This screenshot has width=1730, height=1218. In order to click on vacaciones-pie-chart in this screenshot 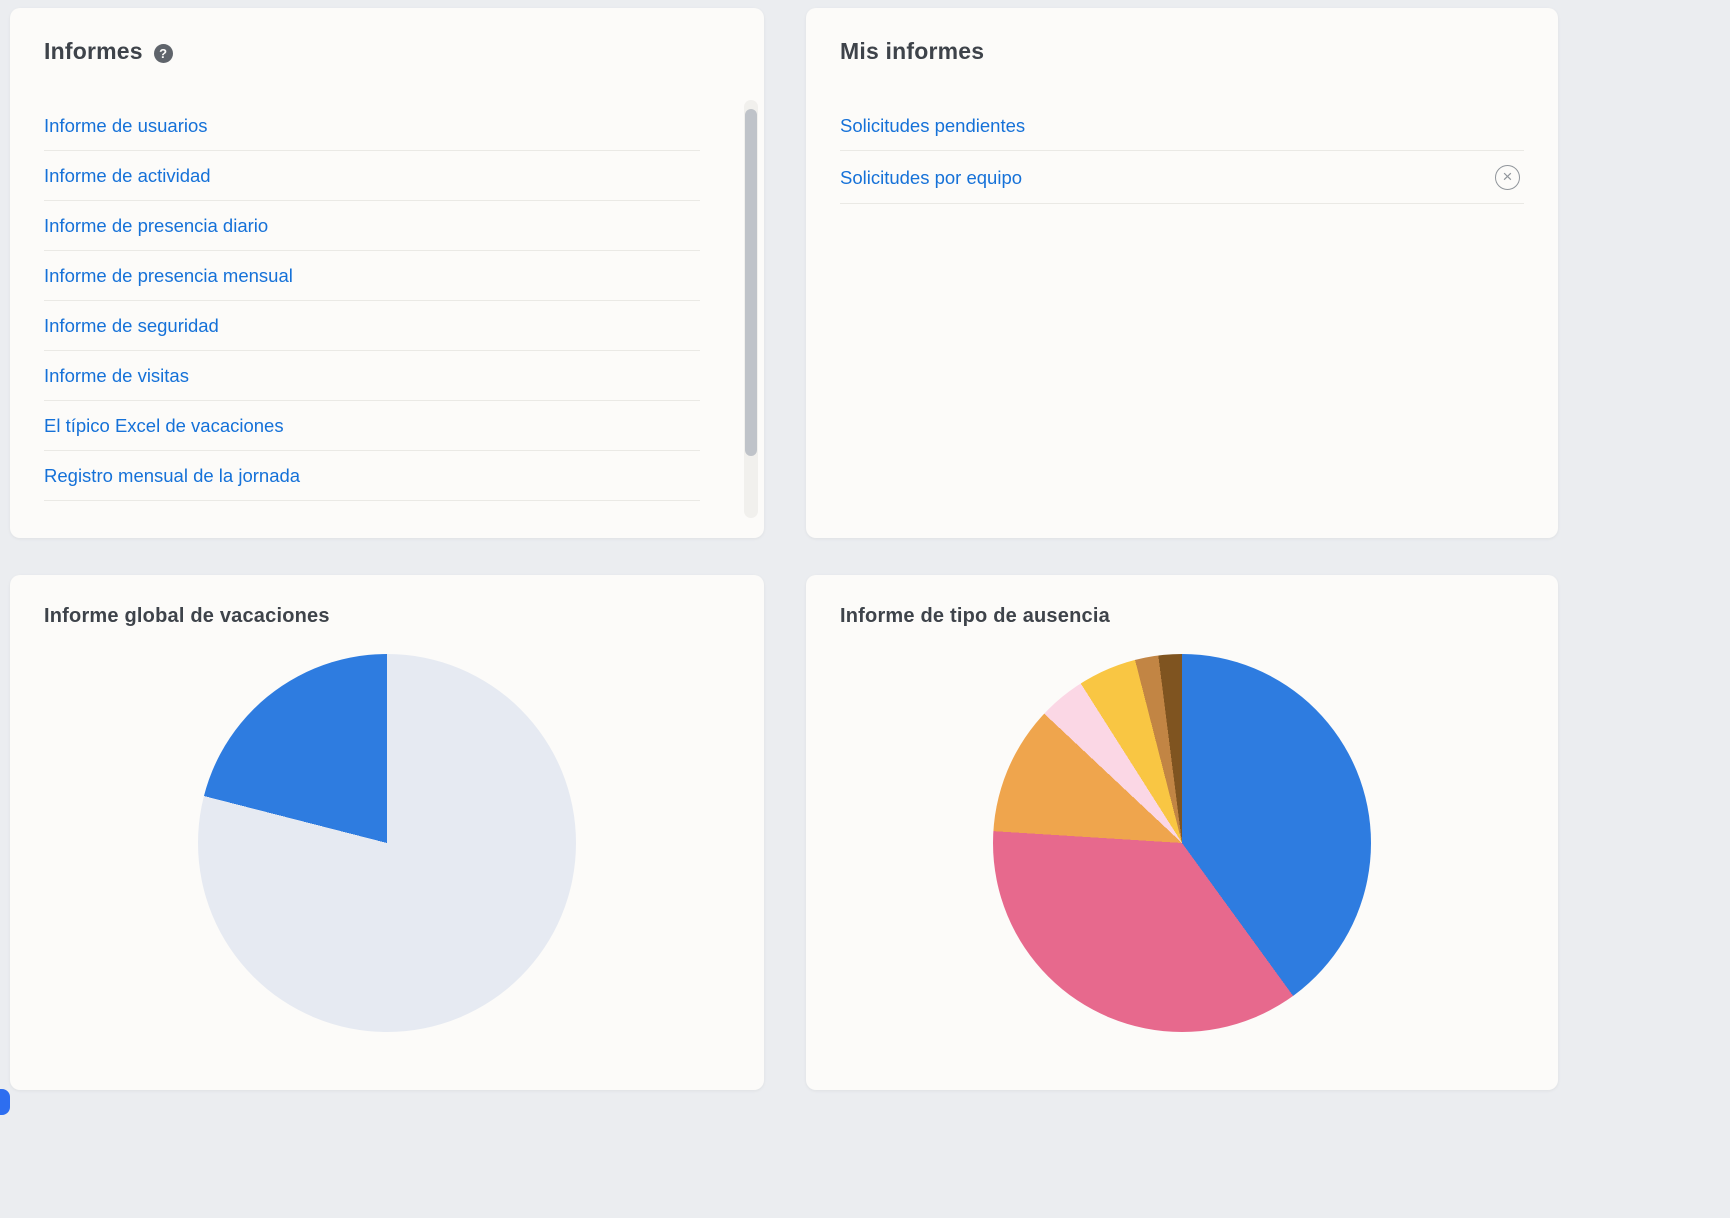, I will do `click(387, 843)`.